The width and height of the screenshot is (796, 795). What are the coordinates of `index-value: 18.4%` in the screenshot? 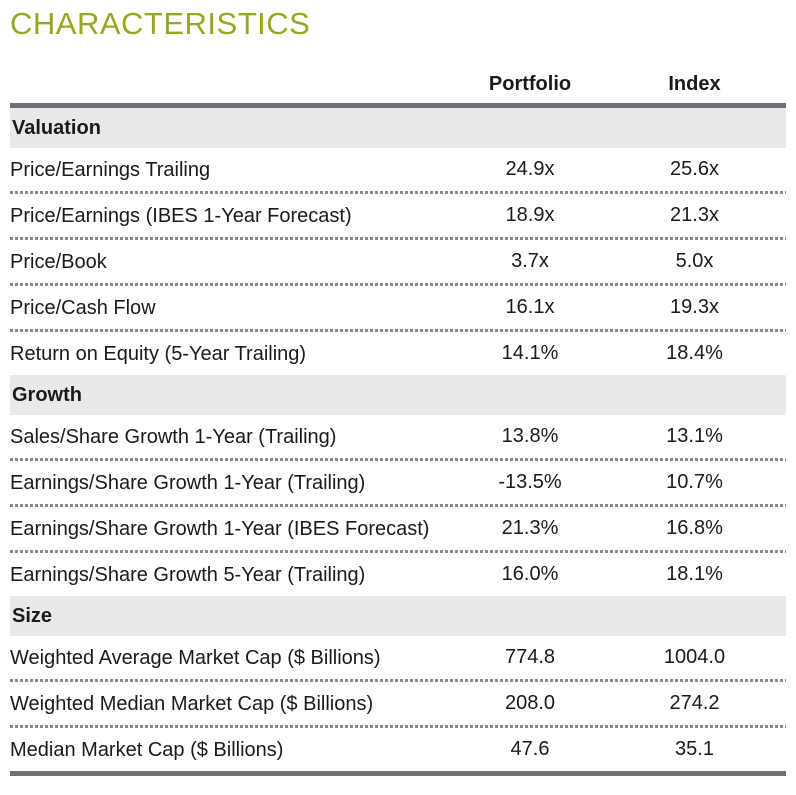 It's located at (694, 353).